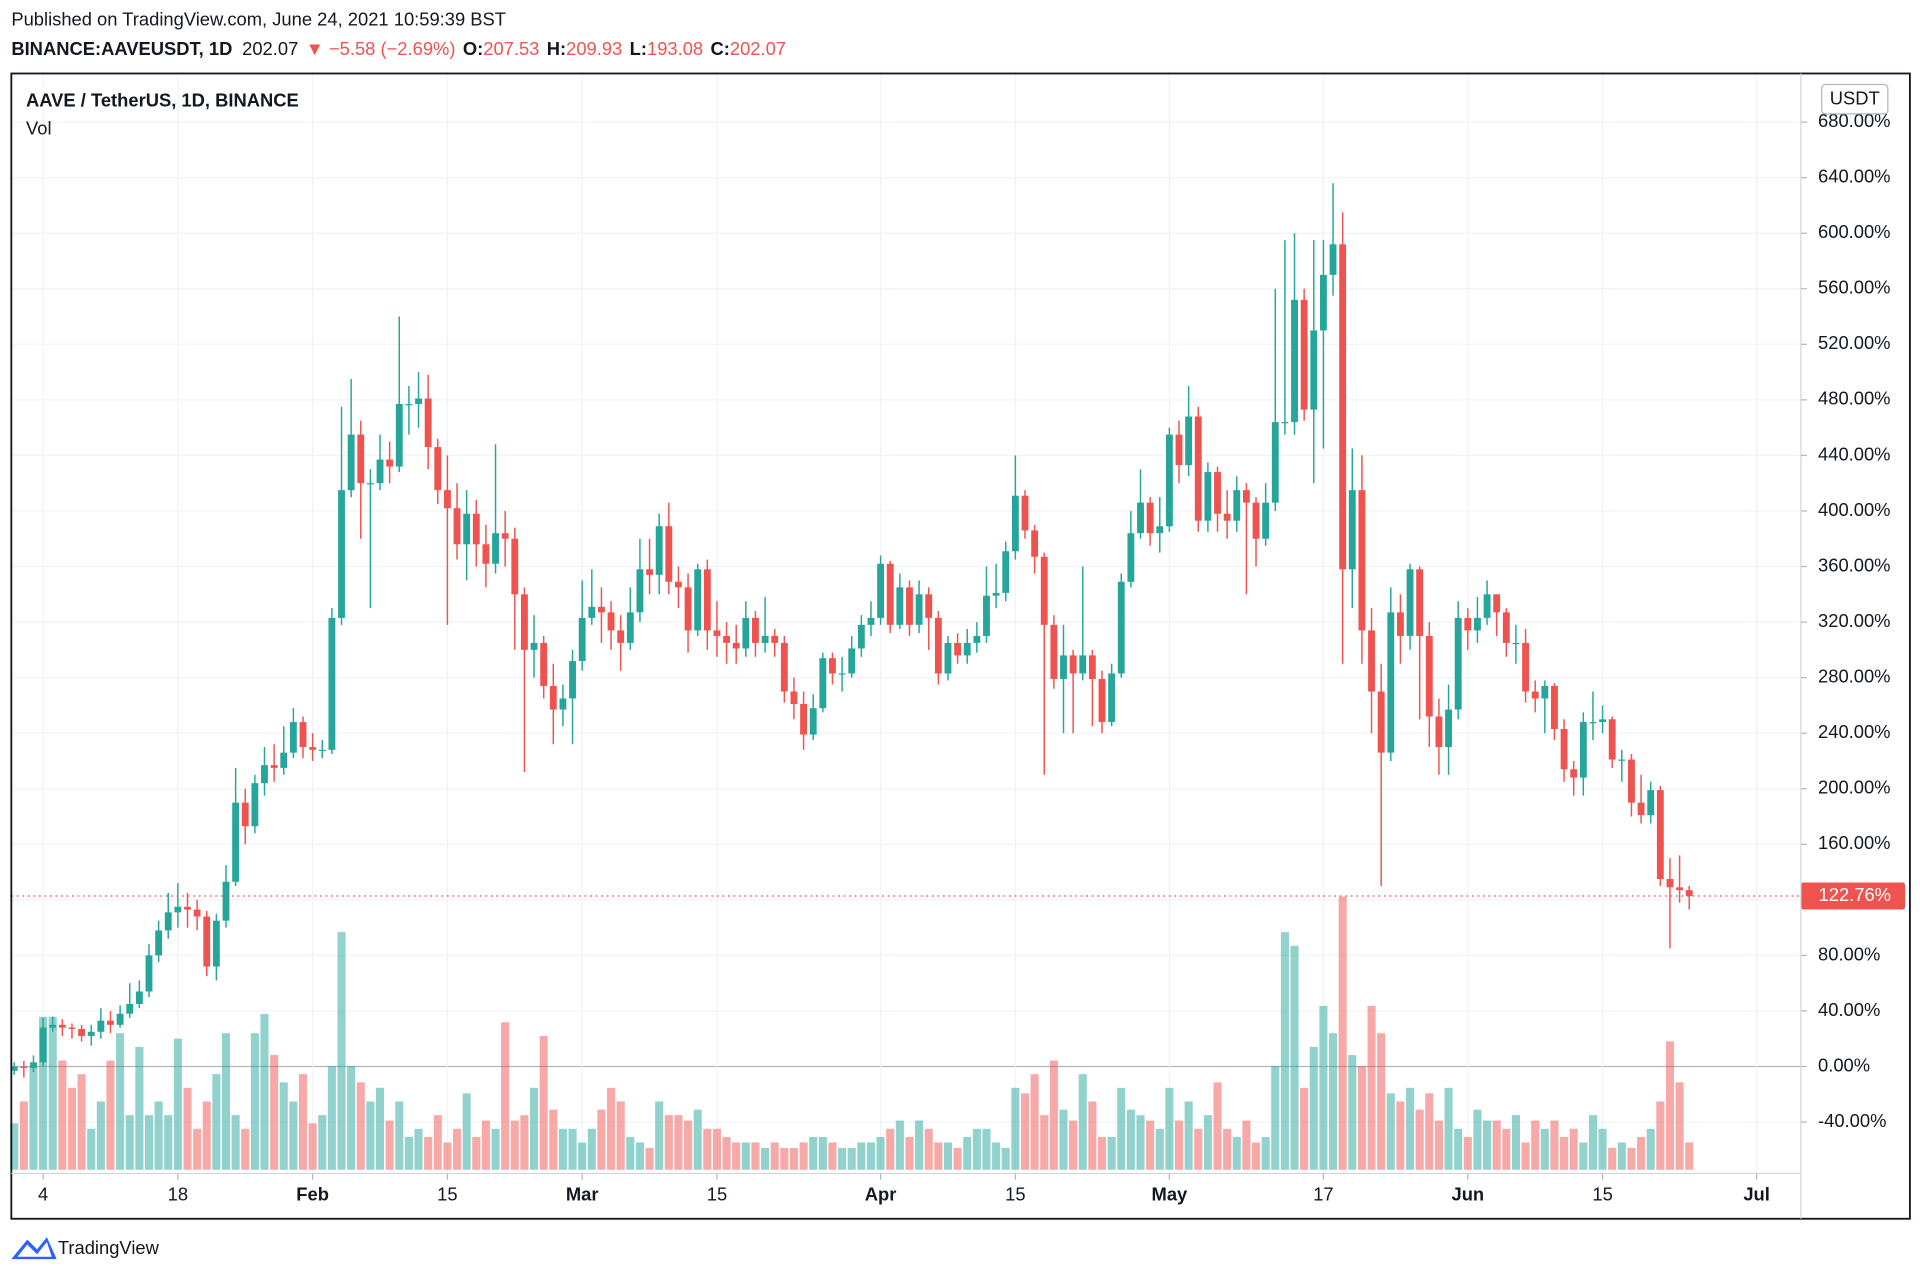 This screenshot has width=1920, height=1280. Describe the element at coordinates (1852, 1120) in the screenshot. I see `y-tick-label: -40.00%` at that location.